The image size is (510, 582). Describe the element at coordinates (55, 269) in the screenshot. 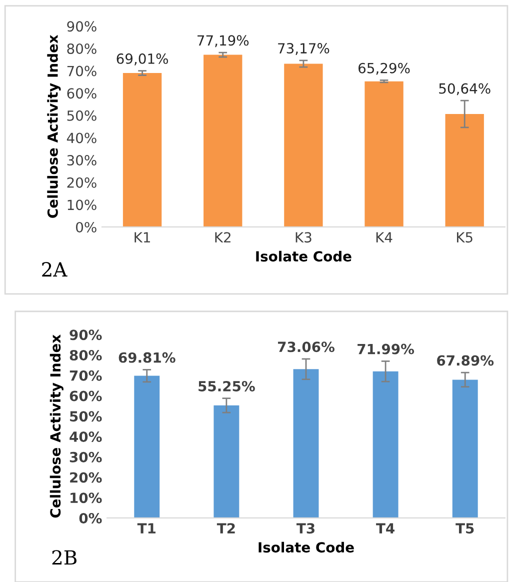

I see `text: 2A` at that location.